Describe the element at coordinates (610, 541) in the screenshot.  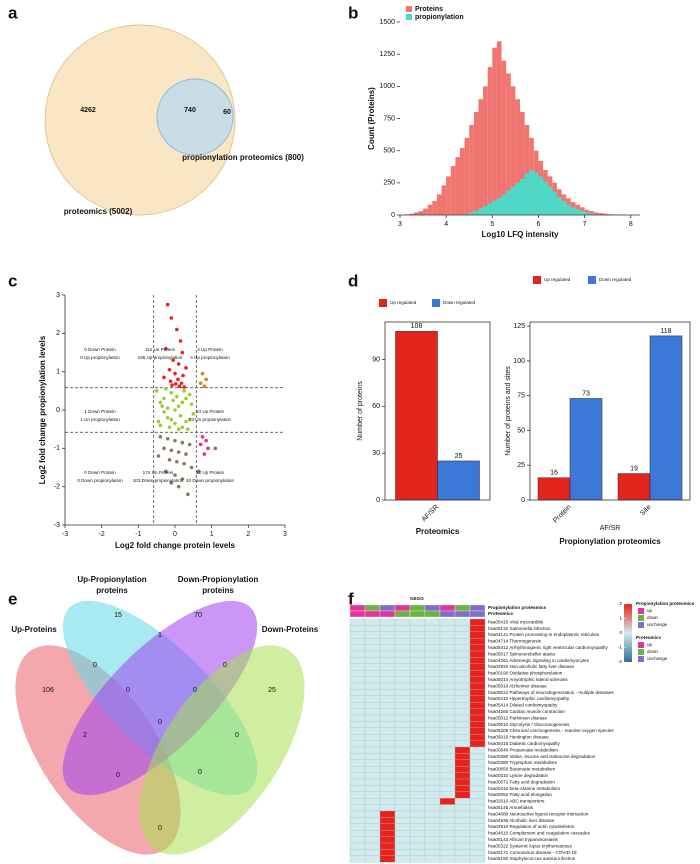
I see `subtitle: Propionylation proteomics` at that location.